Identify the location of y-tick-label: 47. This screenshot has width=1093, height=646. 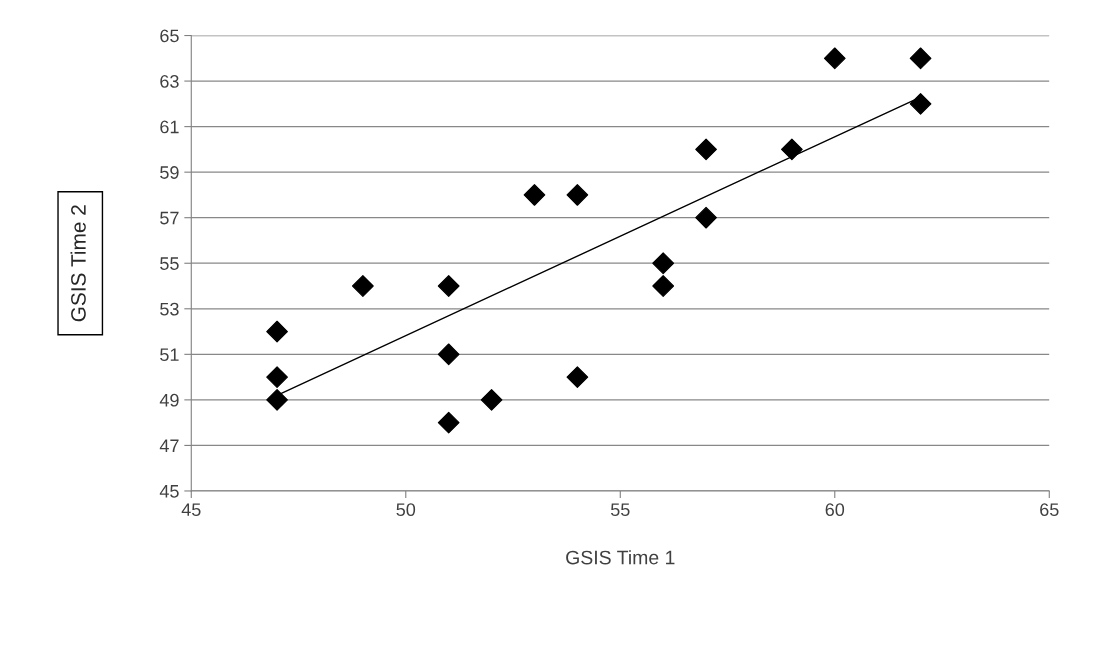
(169, 445).